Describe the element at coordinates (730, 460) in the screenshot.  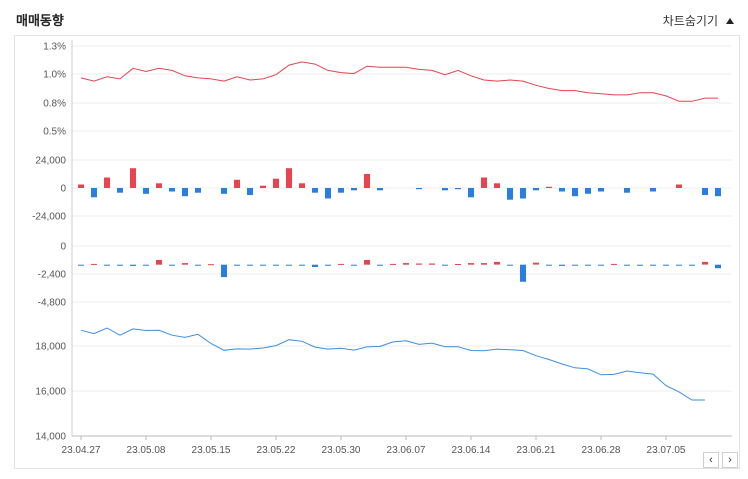
I see `next-button: ›` at that location.